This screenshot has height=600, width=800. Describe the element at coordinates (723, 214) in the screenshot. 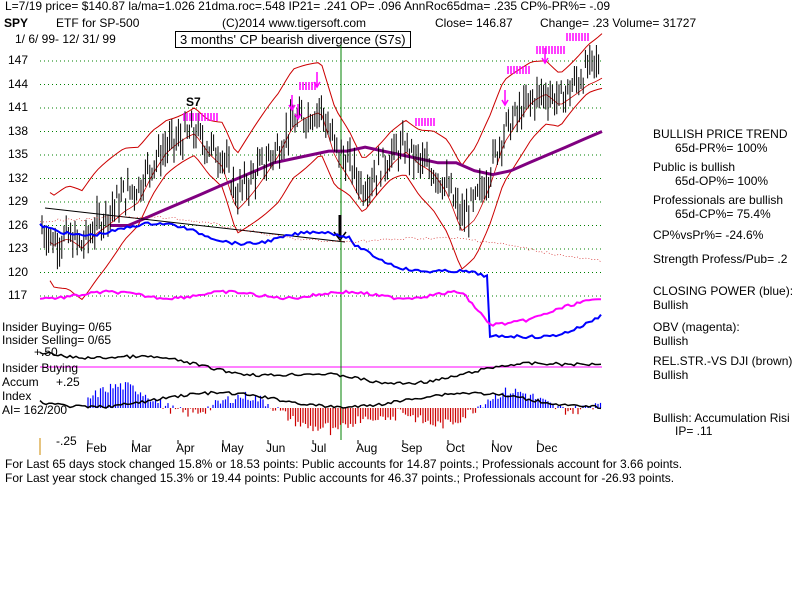

I see `panel-2-value: 65d-CP%= 75.4%` at that location.